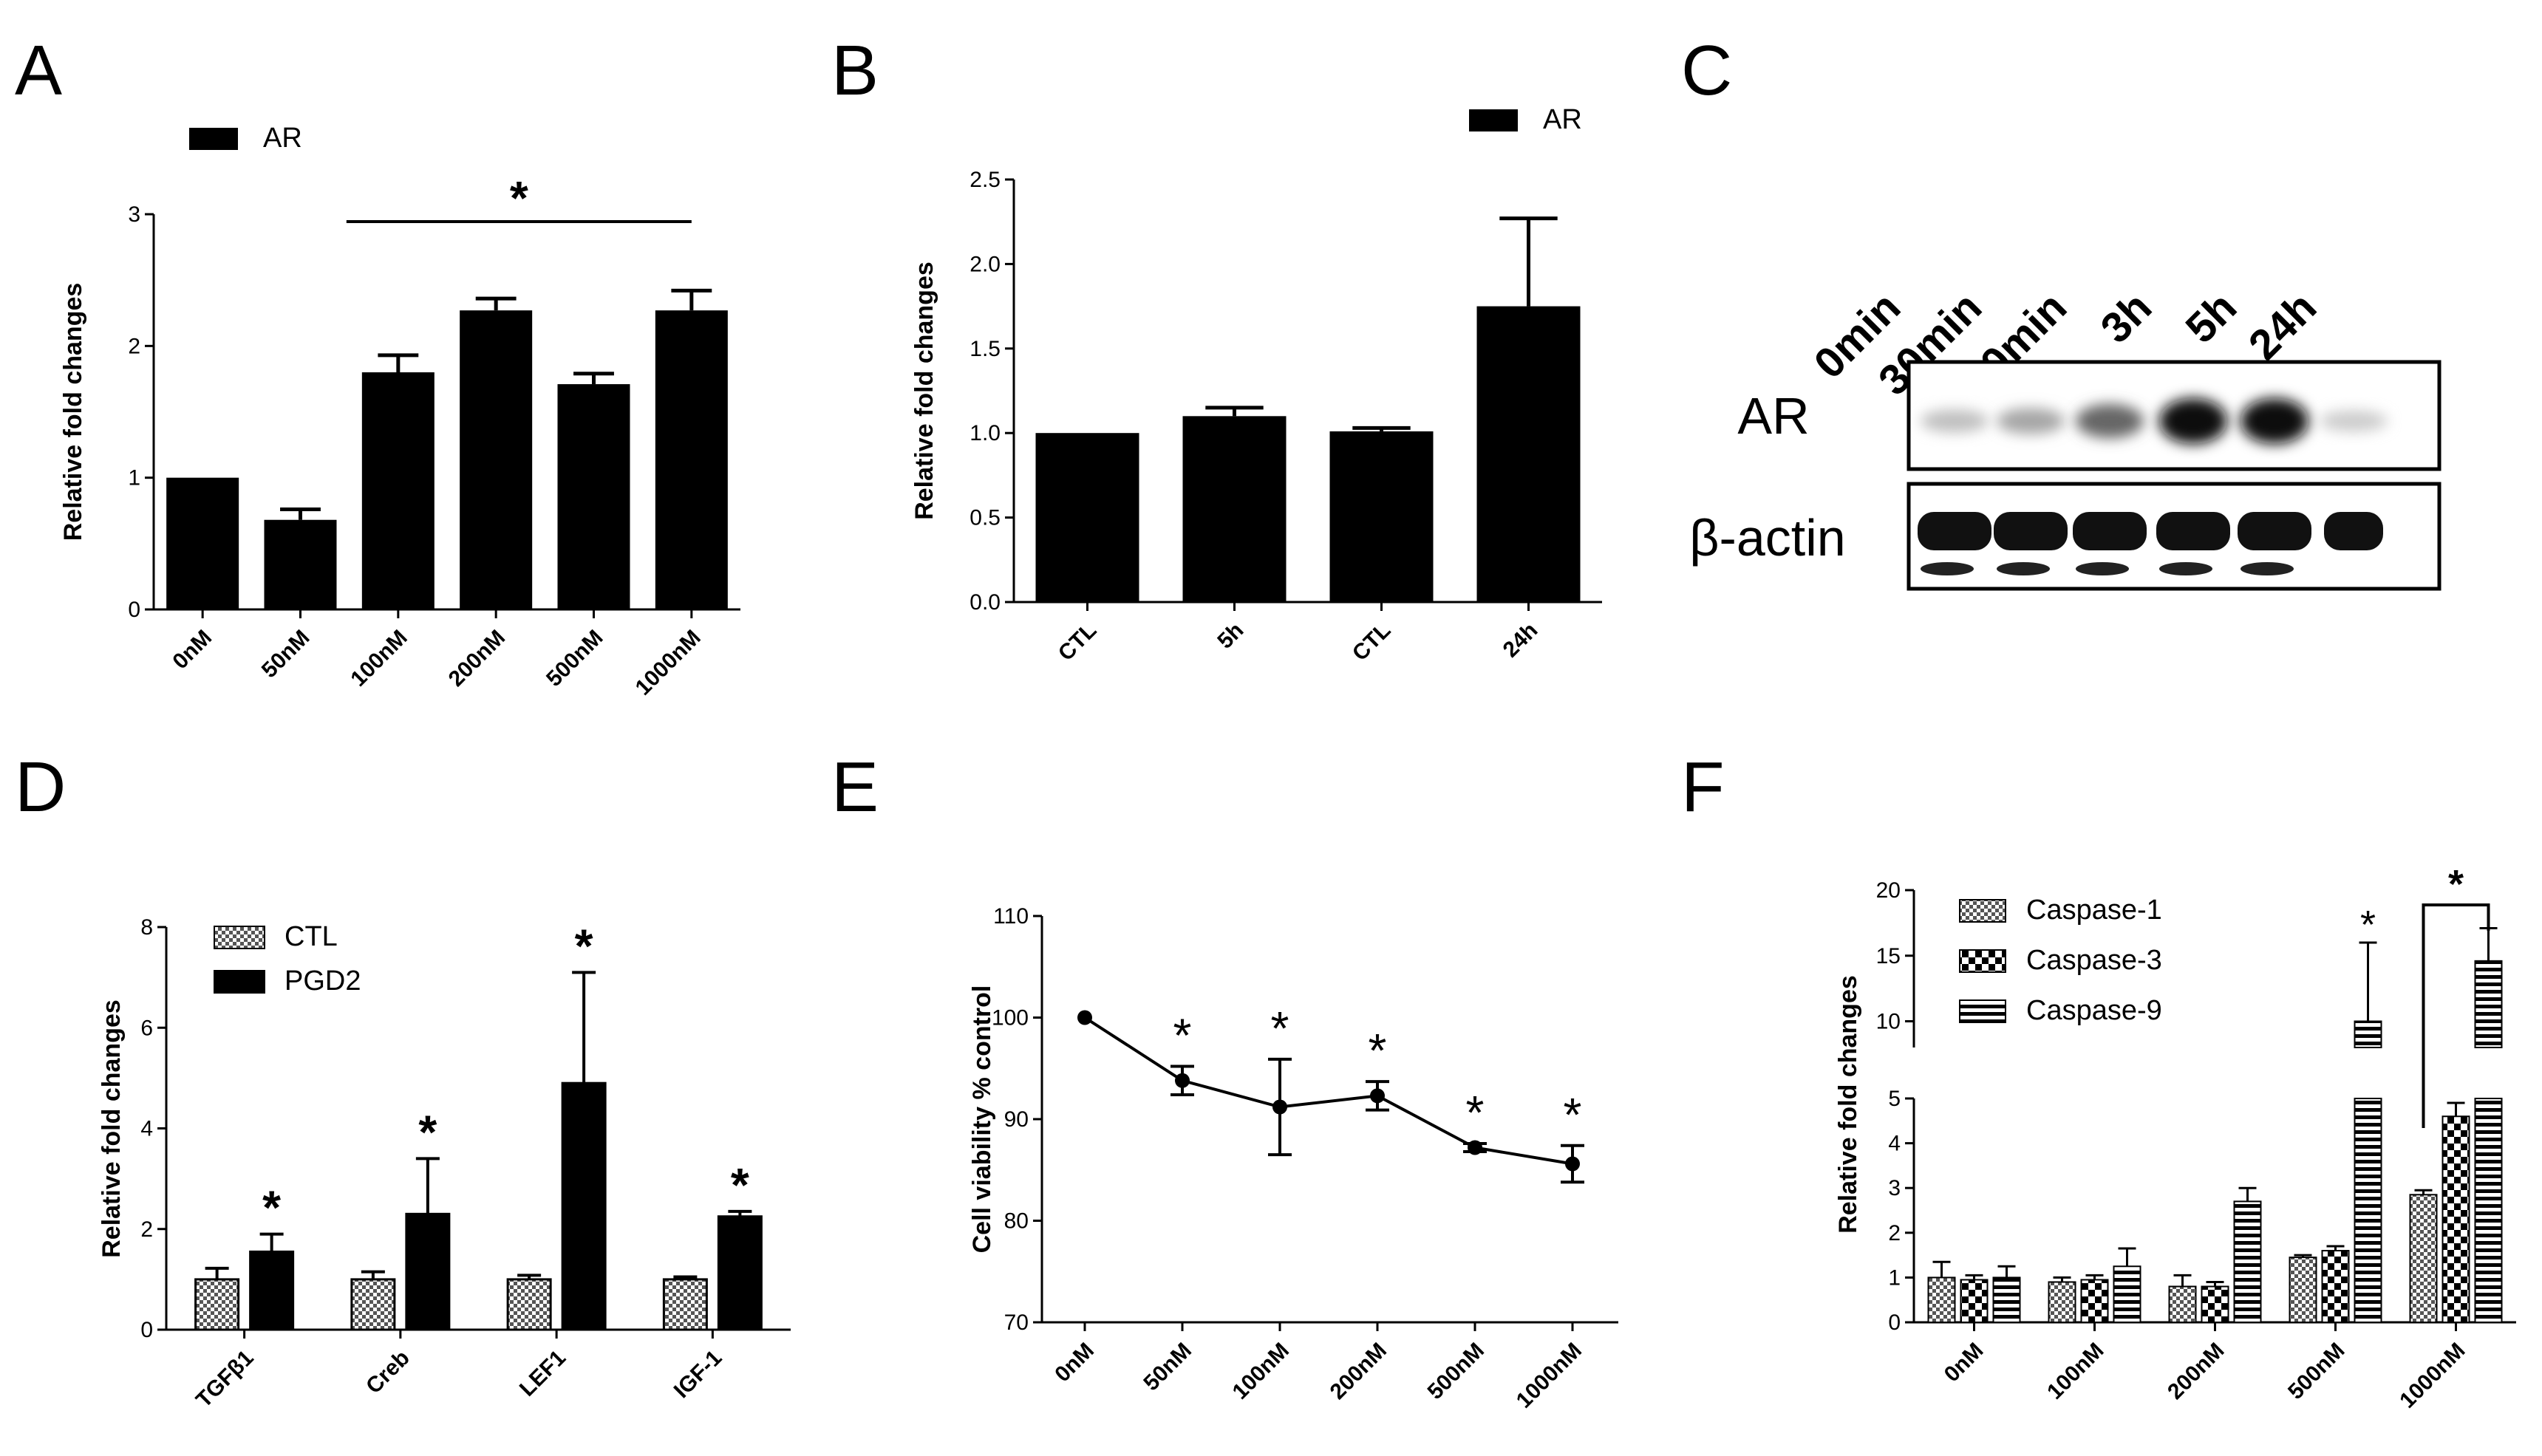 This screenshot has width=2542, height=1456. Describe the element at coordinates (2211, 317) in the screenshot. I see `blot-lane-label: 5h` at that location.